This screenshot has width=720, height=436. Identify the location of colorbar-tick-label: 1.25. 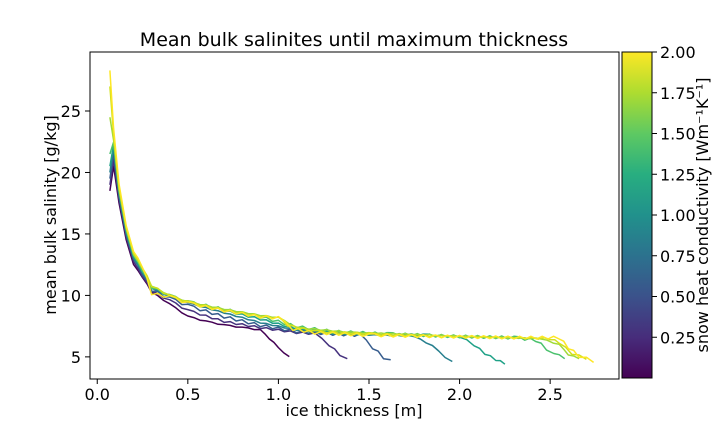
(678, 174).